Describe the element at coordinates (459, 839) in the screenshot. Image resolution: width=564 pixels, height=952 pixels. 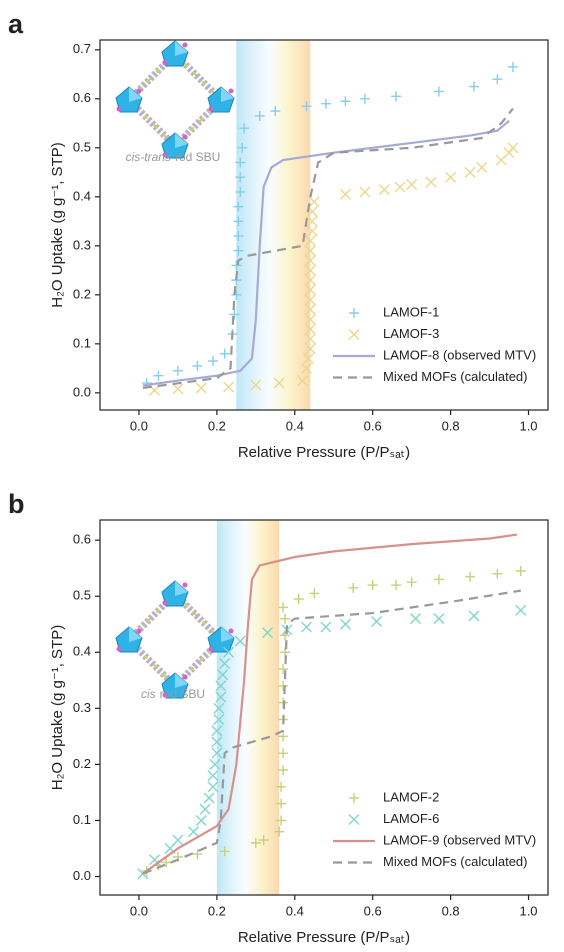
I see `legend-label: LAMOF-9 (observed MTV)` at that location.